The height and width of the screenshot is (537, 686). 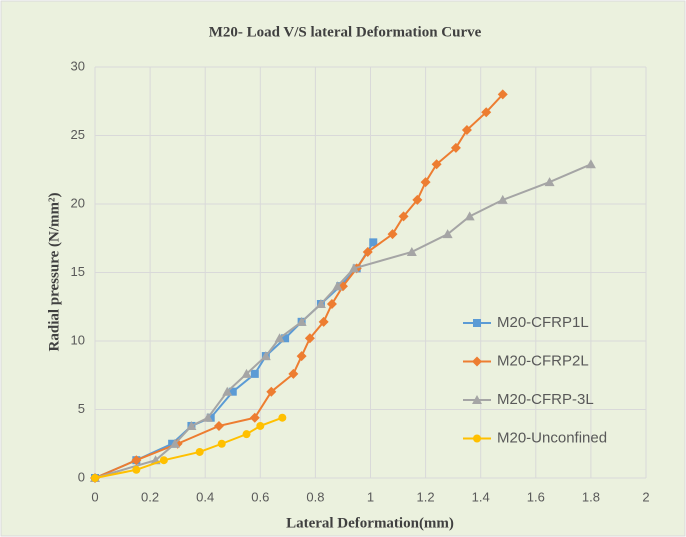 I want to click on legend-label: M20-CFRP-3L, so click(x=545, y=399).